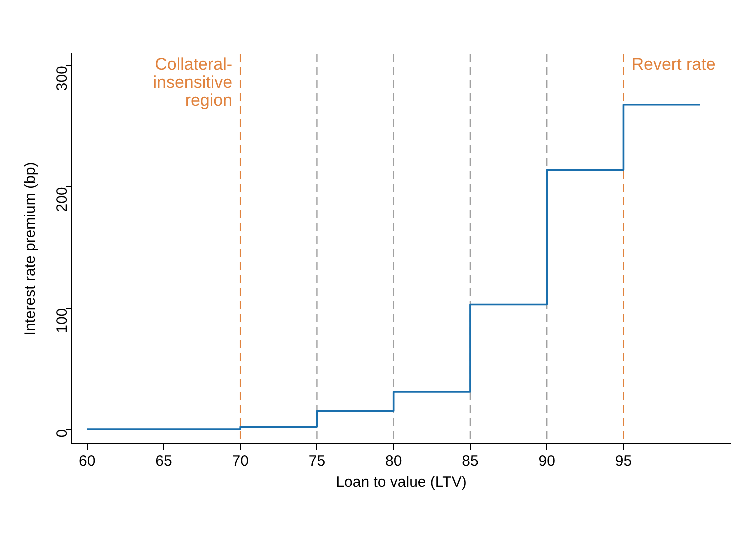 This screenshot has height=536, width=737. I want to click on y-tick-label: 100, so click(63, 321).